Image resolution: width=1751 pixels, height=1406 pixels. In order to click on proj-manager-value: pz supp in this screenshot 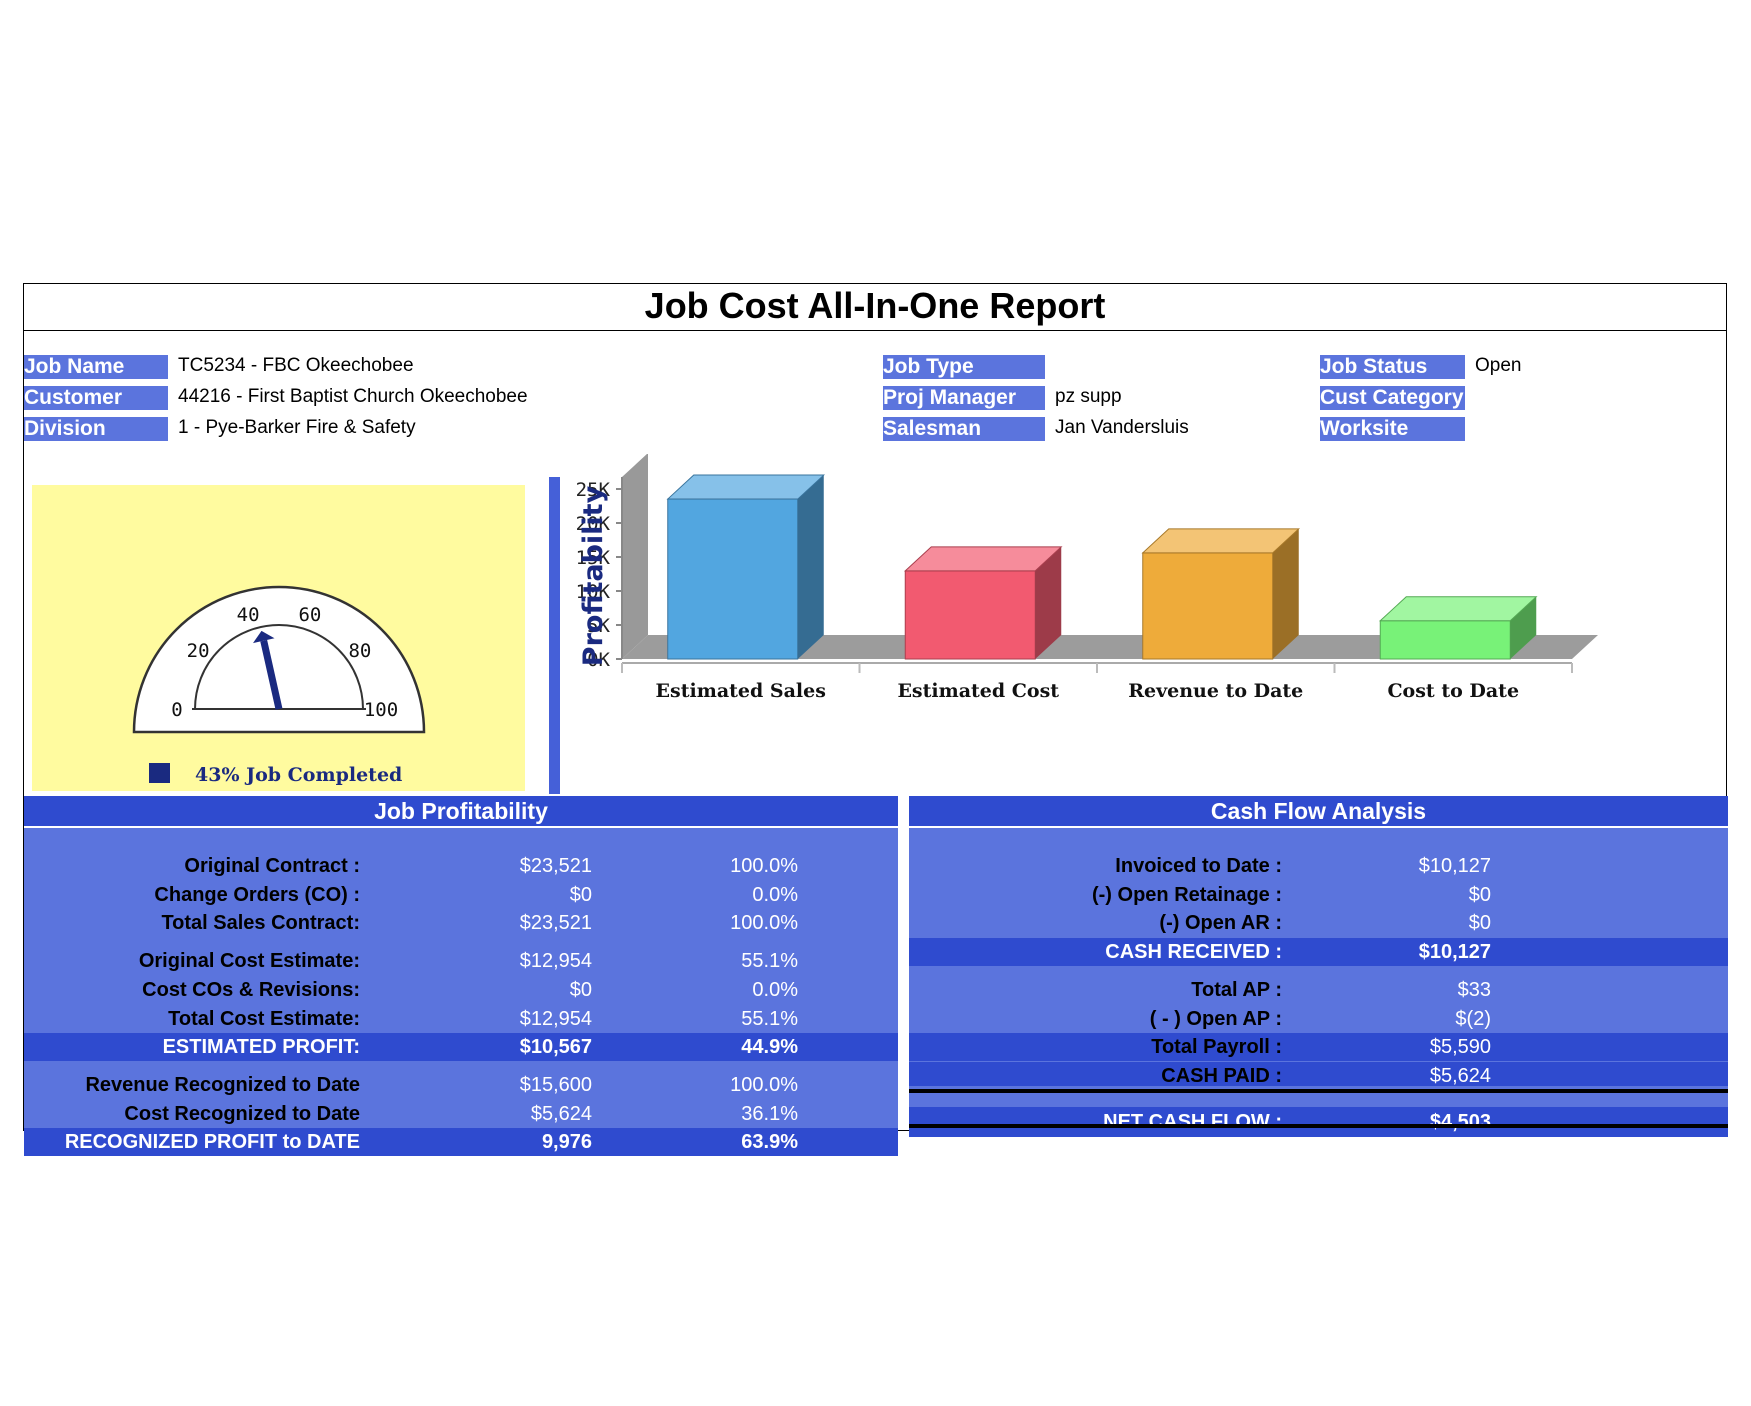, I will do `click(1088, 396)`.